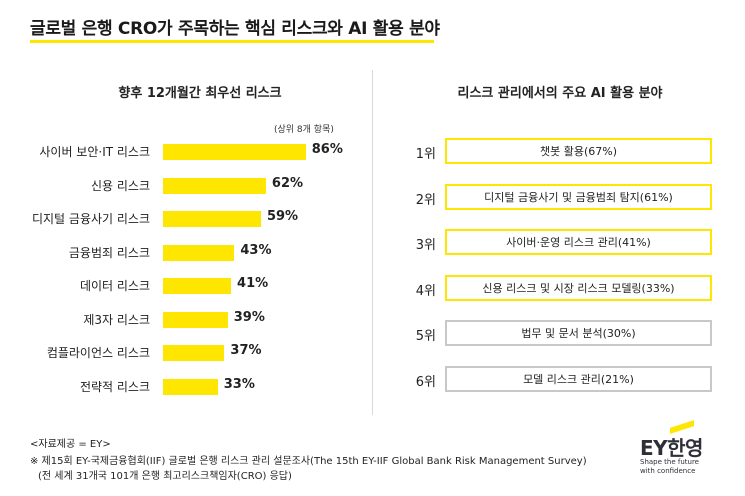 The height and width of the screenshot is (496, 745). I want to click on chart-note: (상위 8개 항목), so click(304, 130).